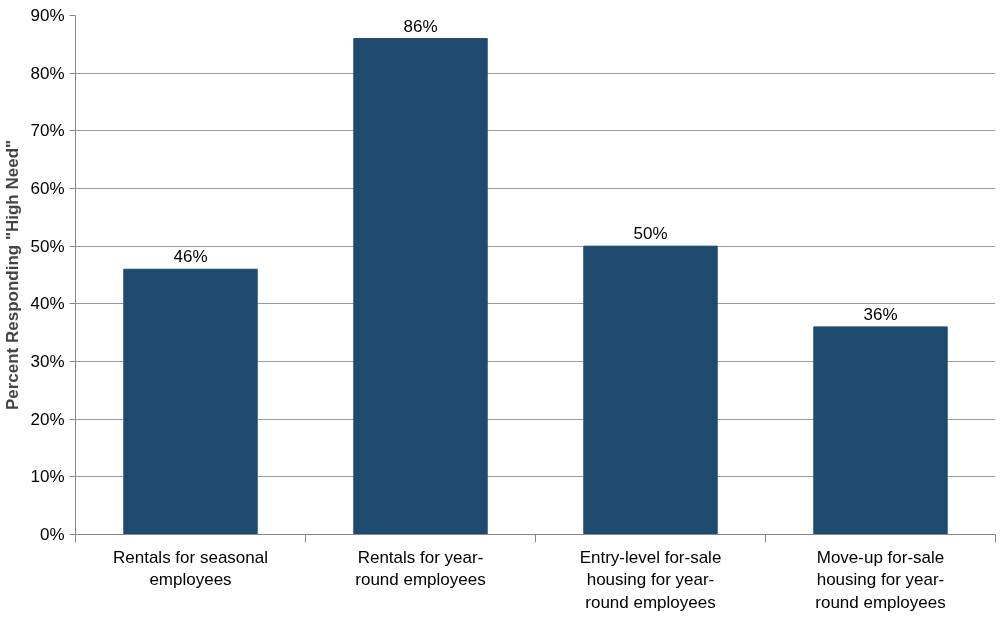 This screenshot has width=1006, height=622. Describe the element at coordinates (47, 419) in the screenshot. I see `y-tick-label: 20%` at that location.